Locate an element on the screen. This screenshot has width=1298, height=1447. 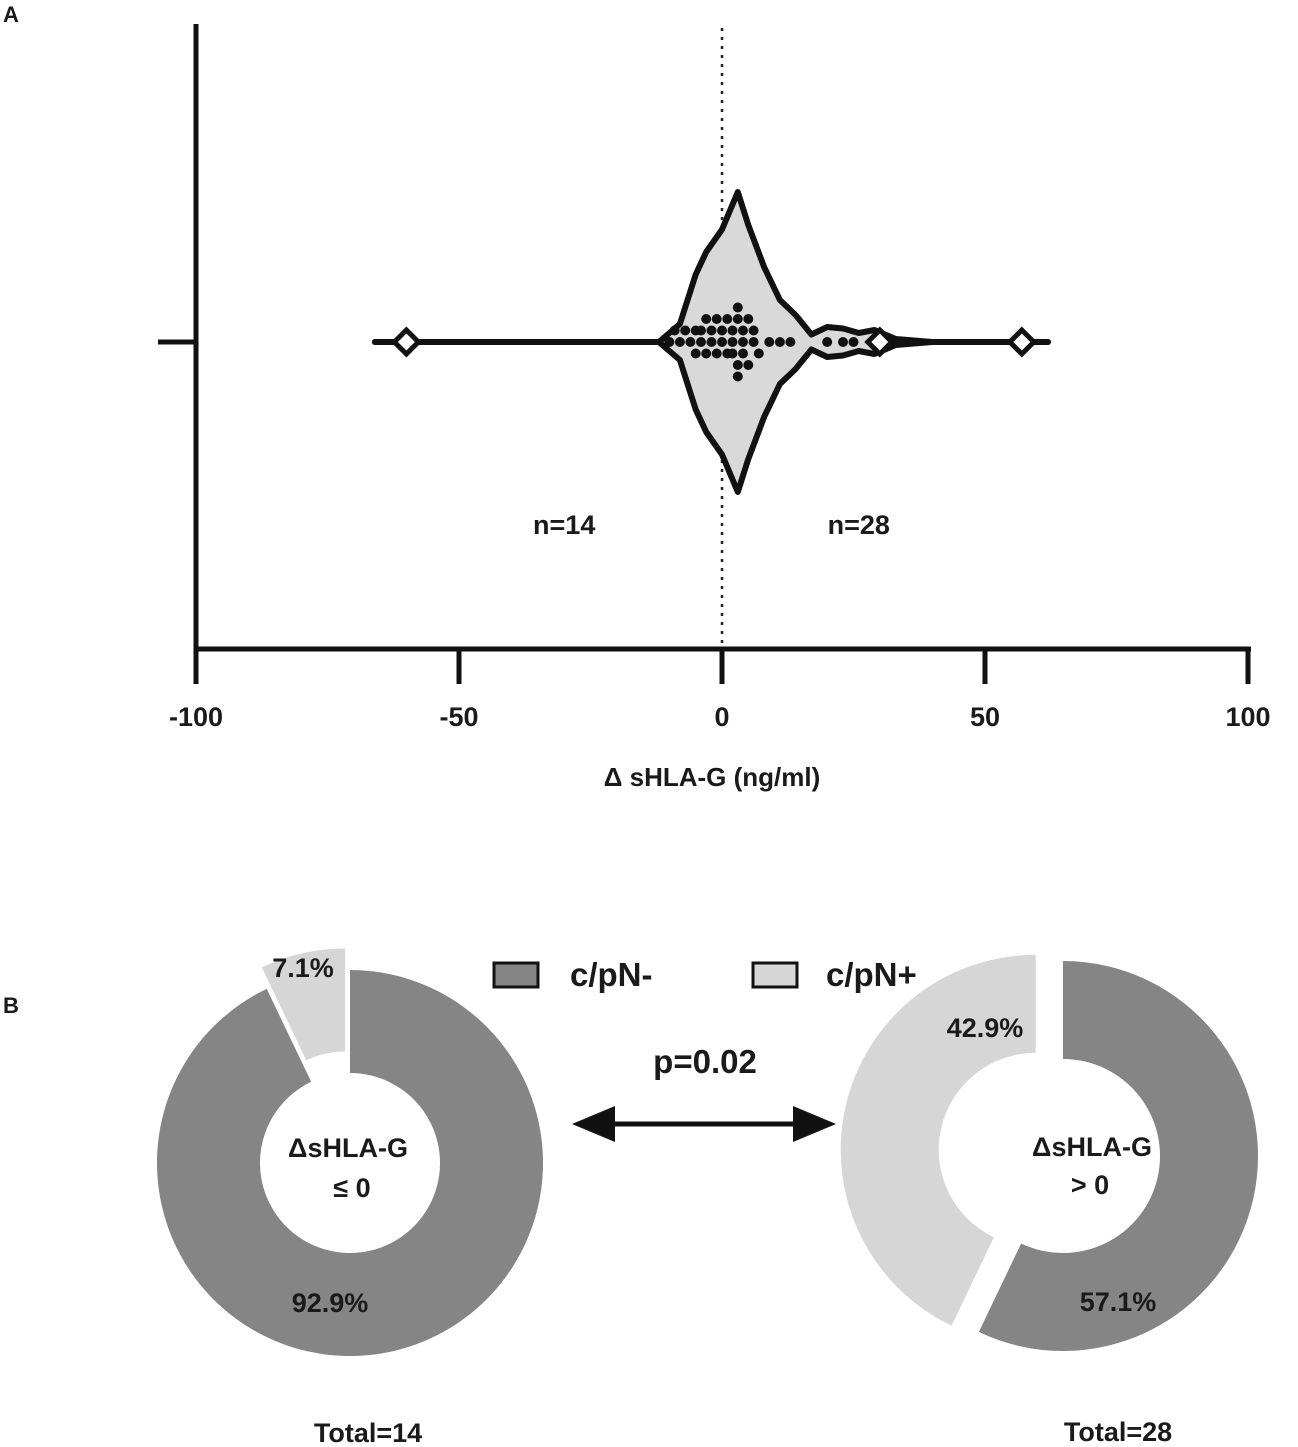
annotation-n-positive: n=28 is located at coordinates (859, 525).